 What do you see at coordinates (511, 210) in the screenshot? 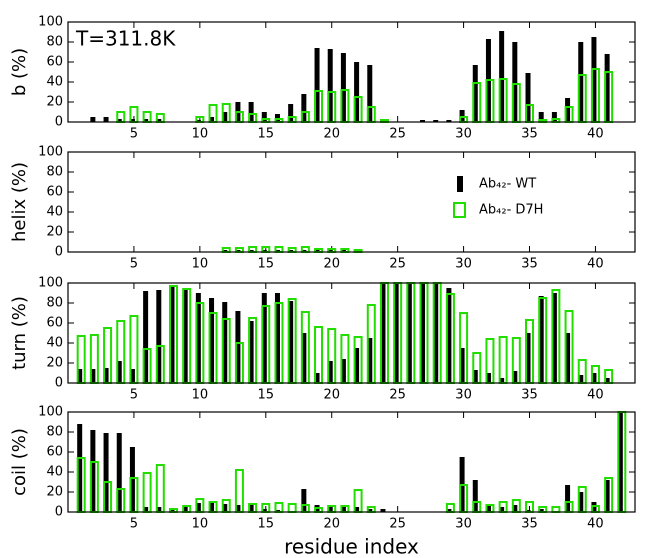
I see `legend-label: Ab₄₂- D7H` at bounding box center [511, 210].